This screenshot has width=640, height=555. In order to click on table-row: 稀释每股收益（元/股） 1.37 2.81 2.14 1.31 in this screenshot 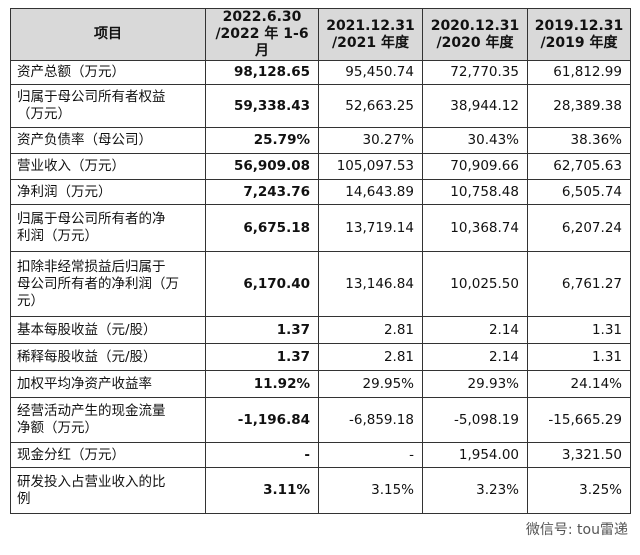, I will do `click(320, 357)`.